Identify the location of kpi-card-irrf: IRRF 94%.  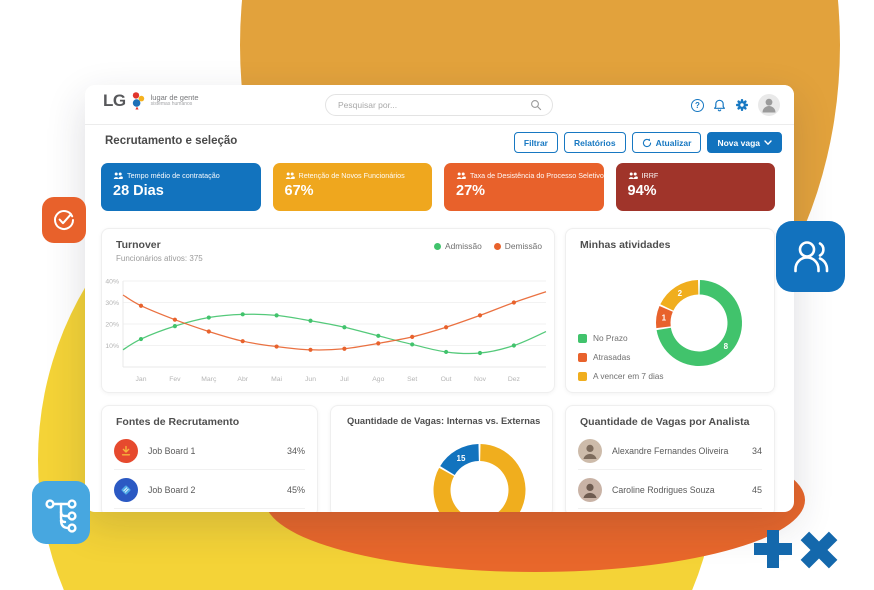
(695, 187).